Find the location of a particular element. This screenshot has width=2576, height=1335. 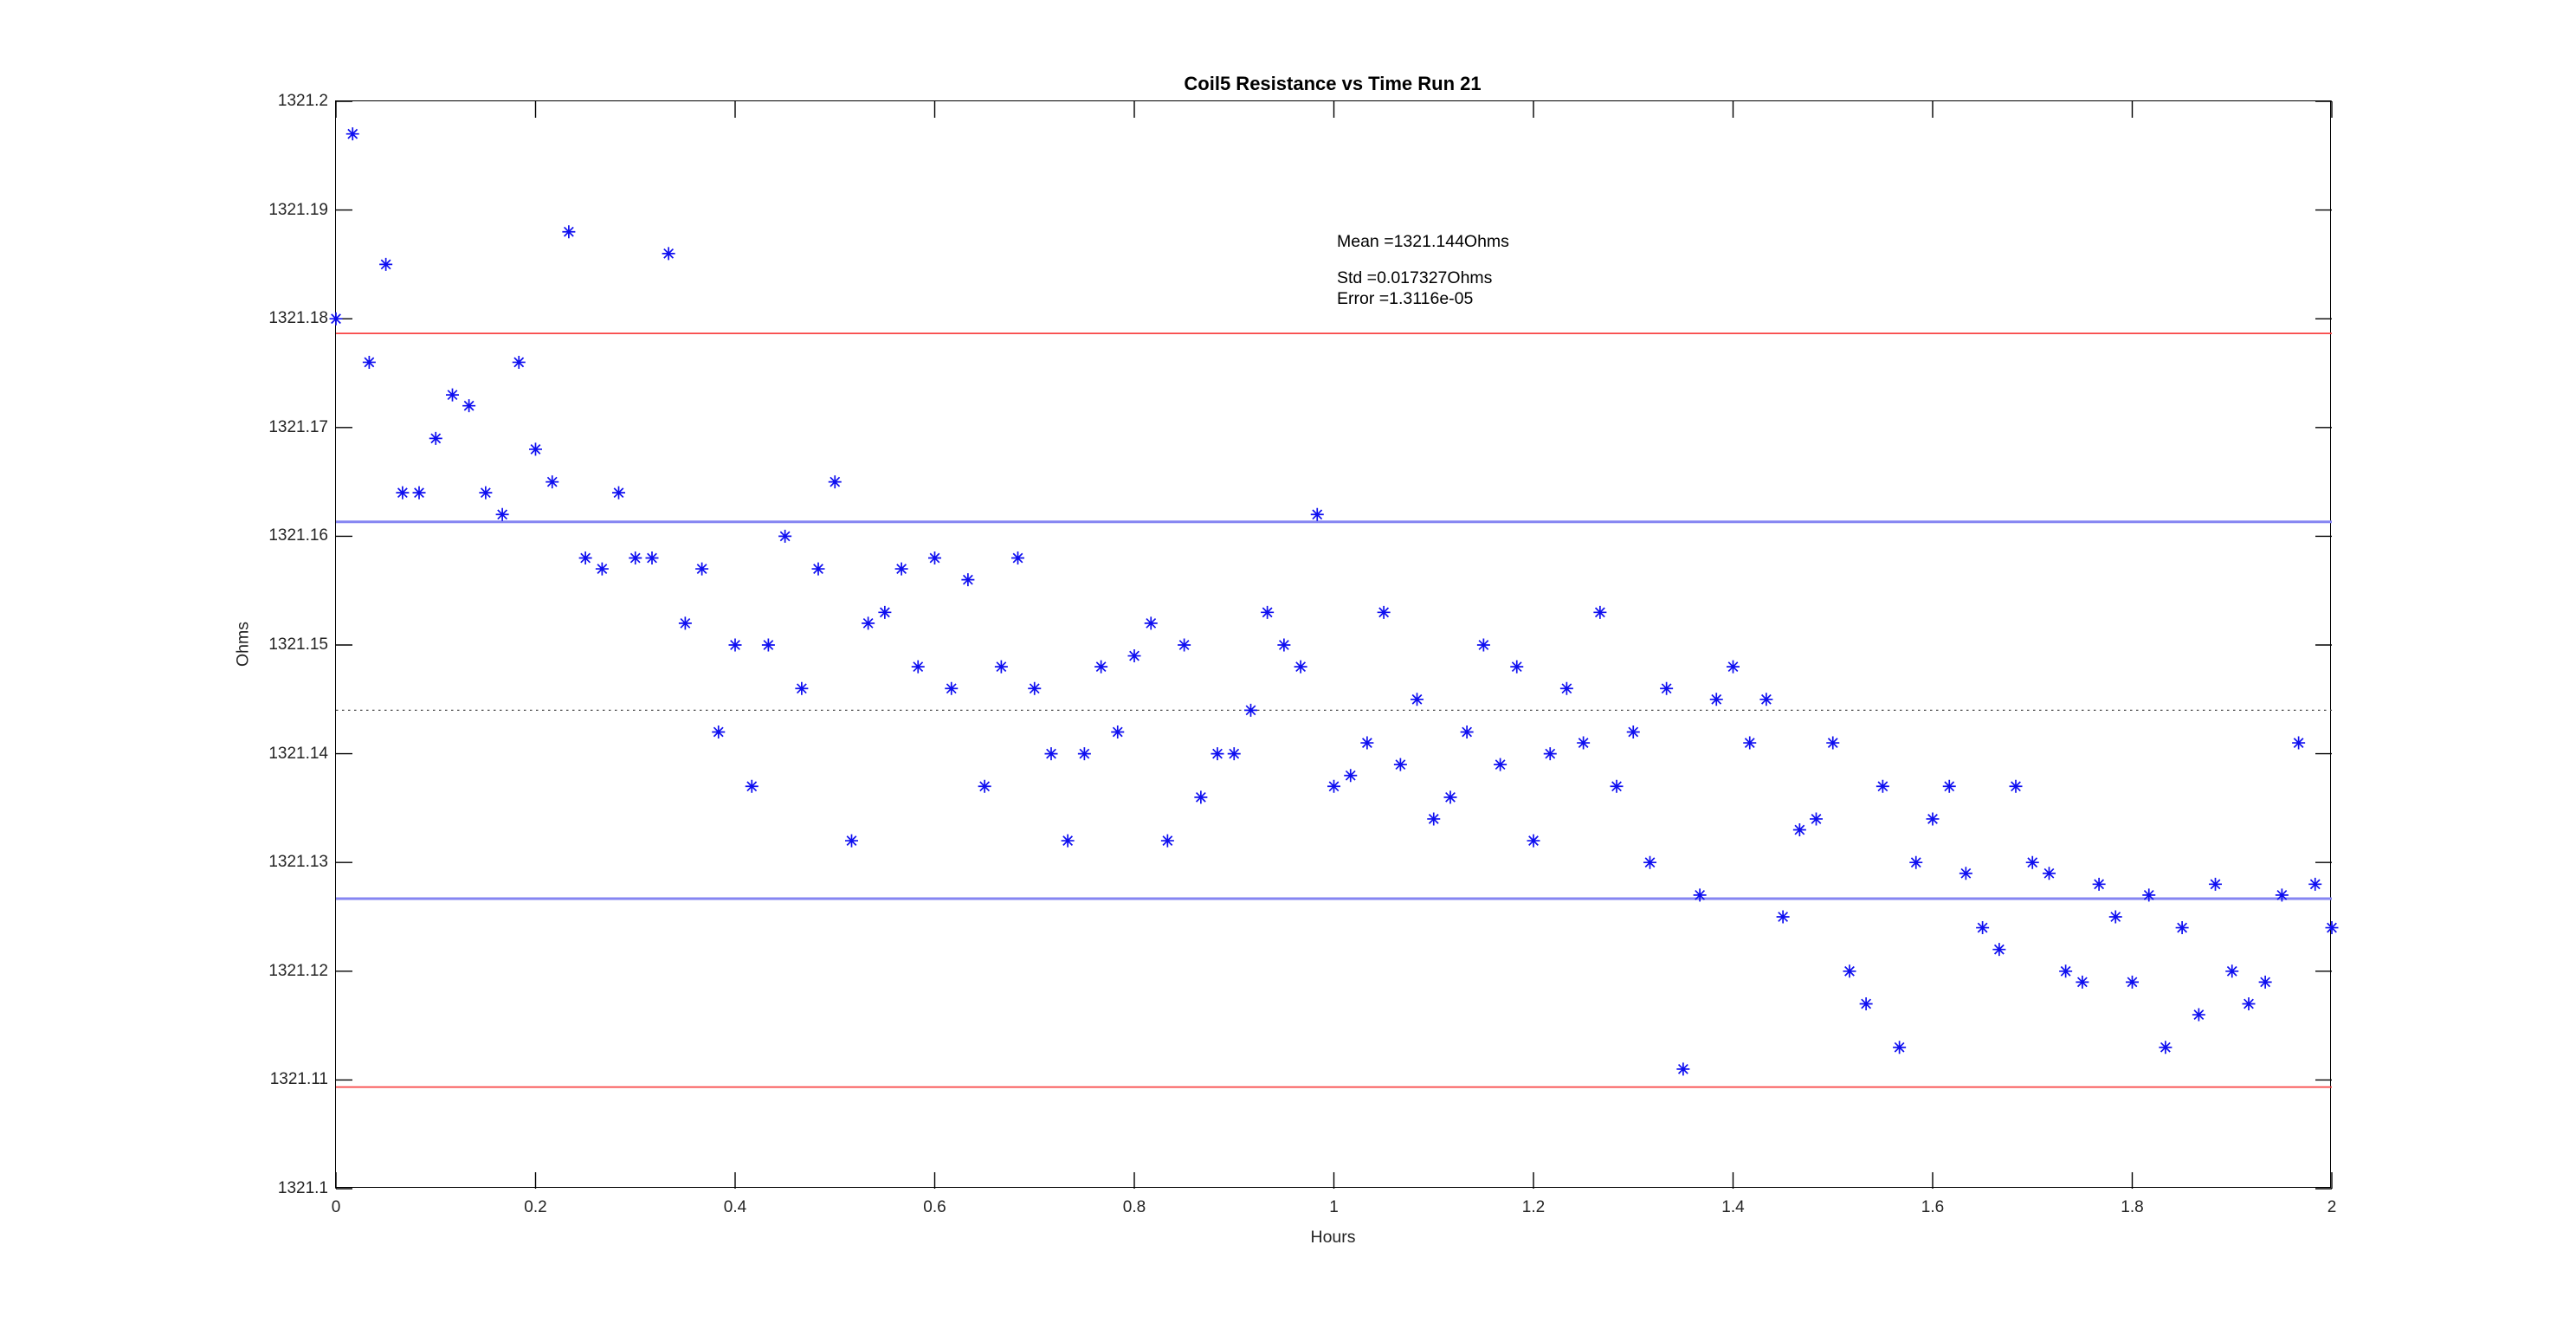

x-tick-label: 1.8 is located at coordinates (2132, 1207).